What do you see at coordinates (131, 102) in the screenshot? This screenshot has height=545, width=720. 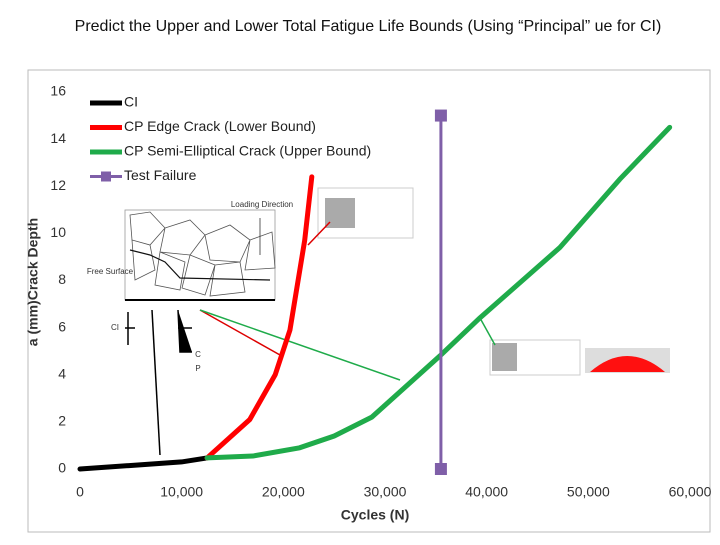 I see `legend-label: CI` at bounding box center [131, 102].